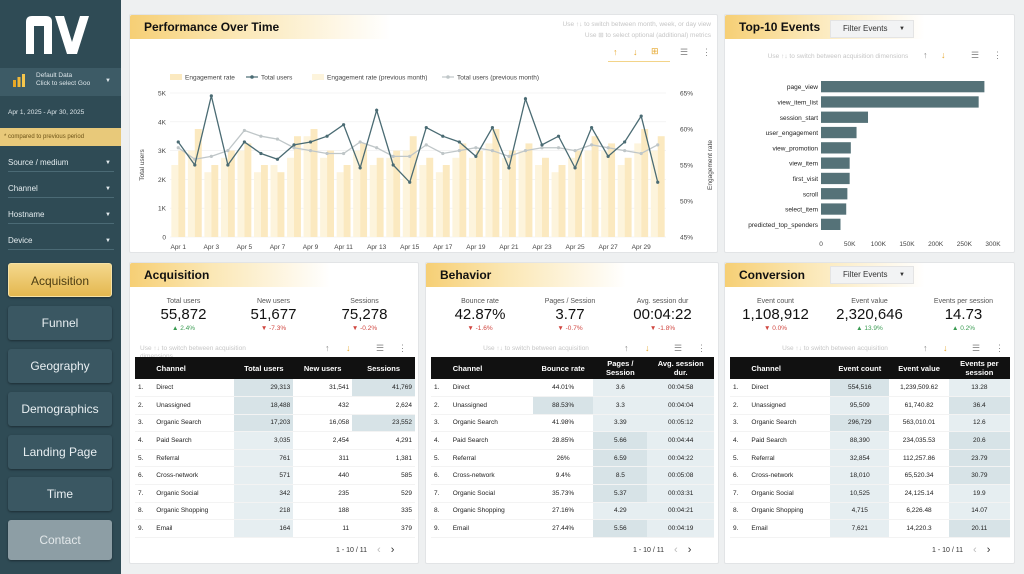 This screenshot has width=1024, height=574. I want to click on table-row: 9. Email 7,621 14,220.3 20.11, so click(870, 528).